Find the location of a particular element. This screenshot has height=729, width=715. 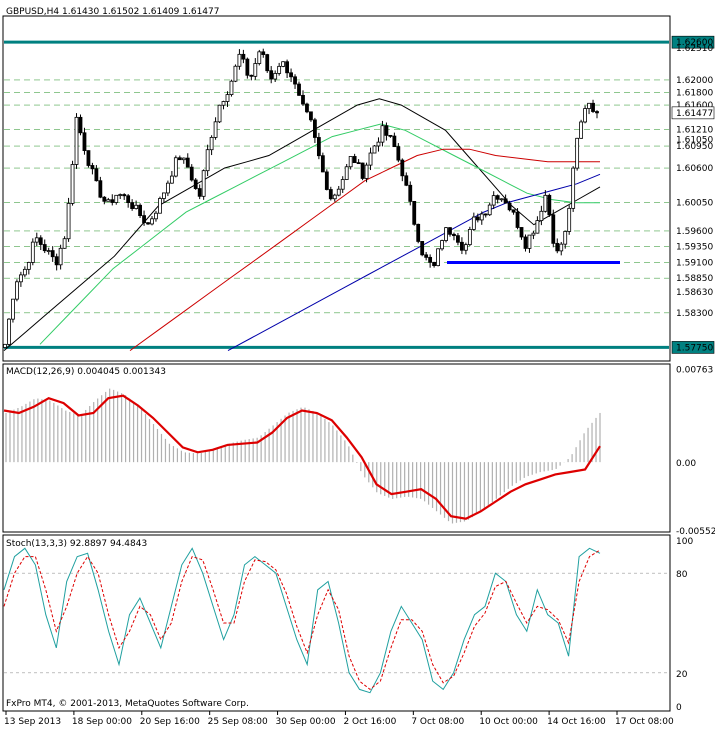

price-tick-label: 1.61477 is located at coordinates (694, 114).